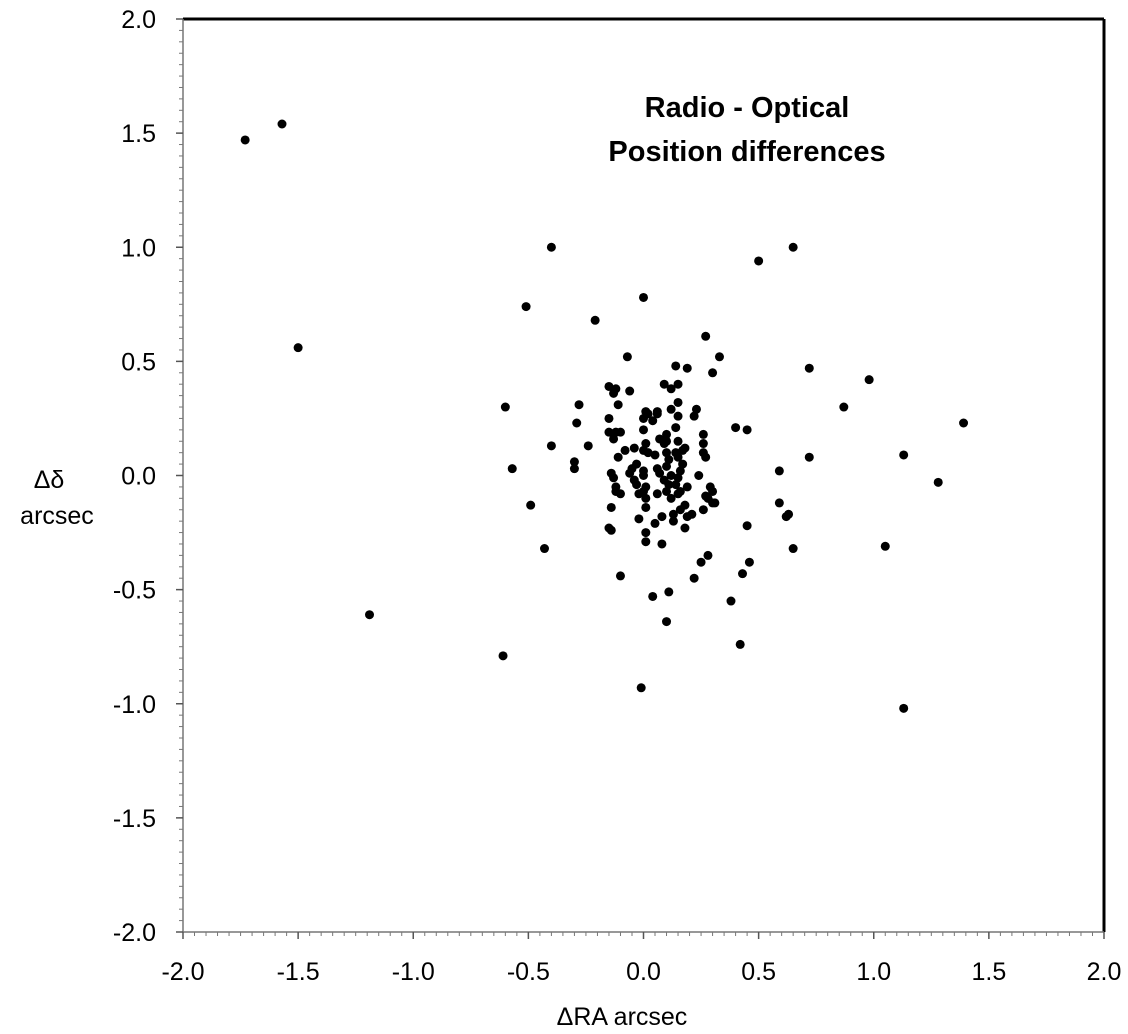 This screenshot has height=1034, width=1128. Describe the element at coordinates (298, 972) in the screenshot. I see `x-tick-label: -1.5` at that location.